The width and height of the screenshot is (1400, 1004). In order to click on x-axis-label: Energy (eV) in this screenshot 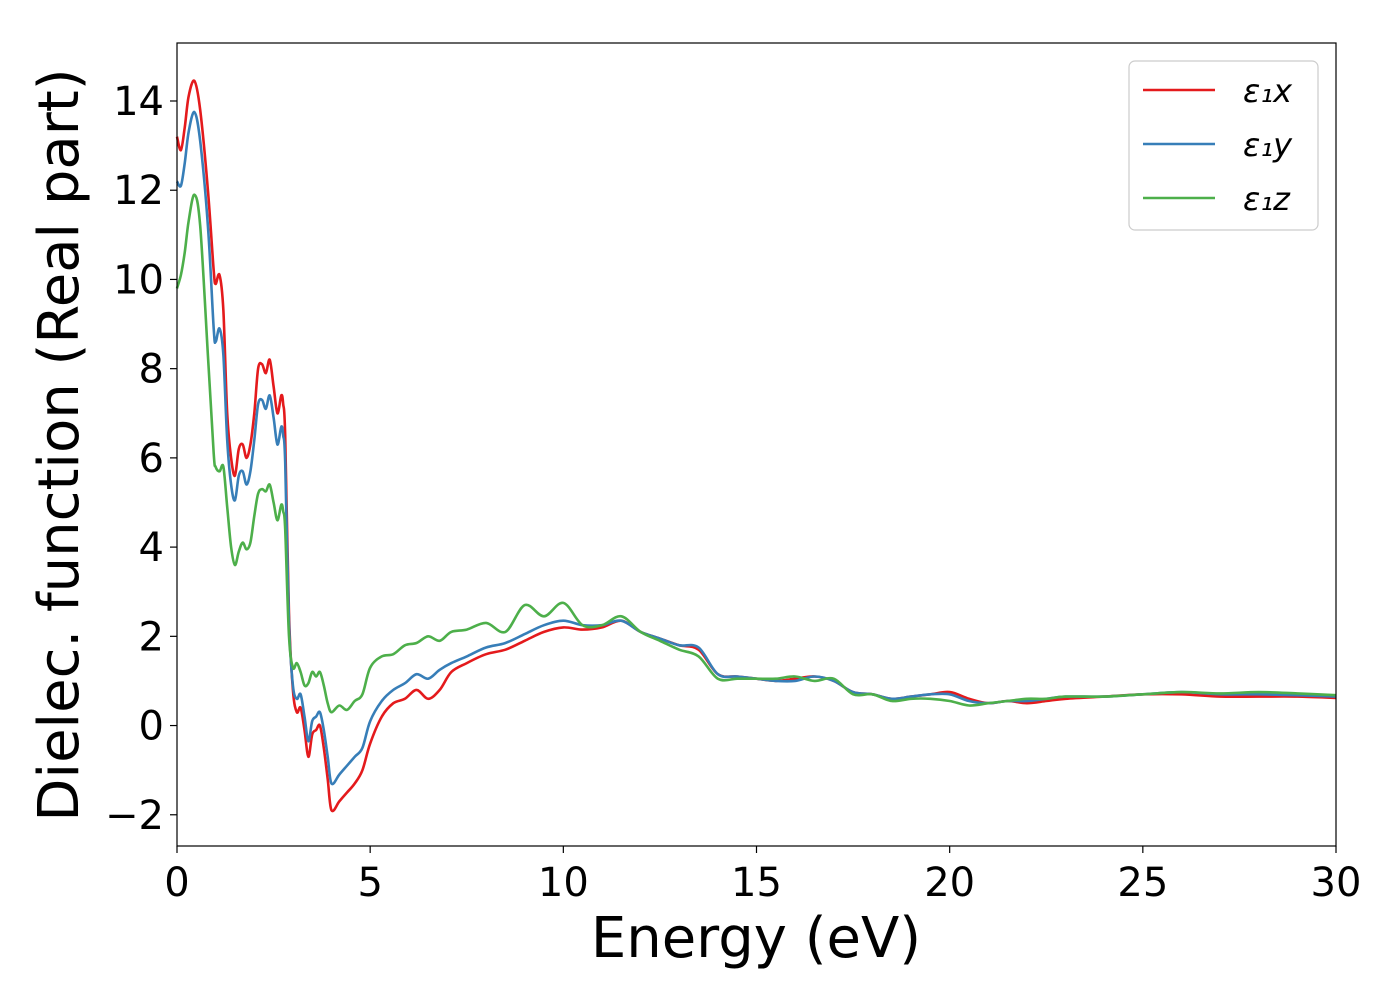, I will do `click(756, 938)`.